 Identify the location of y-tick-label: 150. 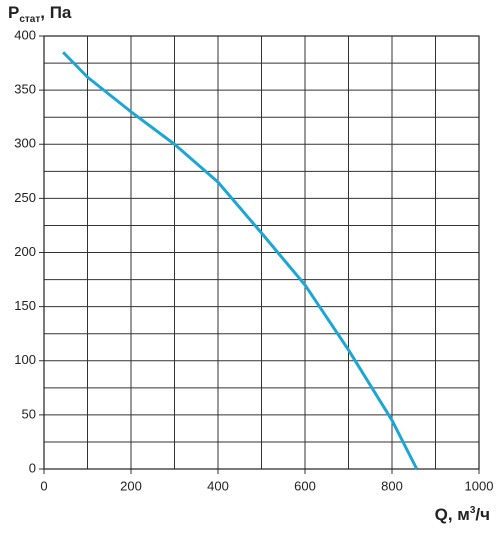
(25, 305).